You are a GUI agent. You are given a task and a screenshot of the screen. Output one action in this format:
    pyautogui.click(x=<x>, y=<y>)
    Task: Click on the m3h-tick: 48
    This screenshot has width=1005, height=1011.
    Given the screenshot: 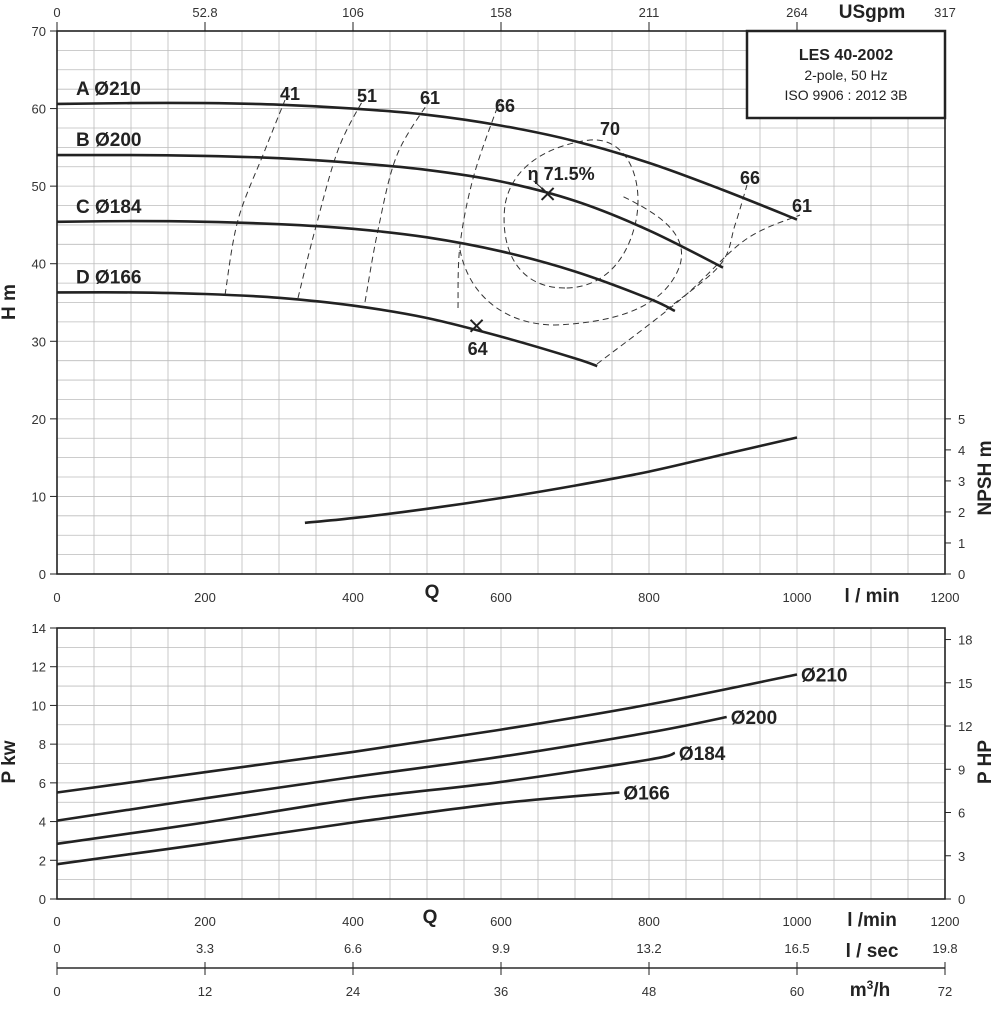 What is the action you would take?
    pyautogui.click(x=649, y=991)
    